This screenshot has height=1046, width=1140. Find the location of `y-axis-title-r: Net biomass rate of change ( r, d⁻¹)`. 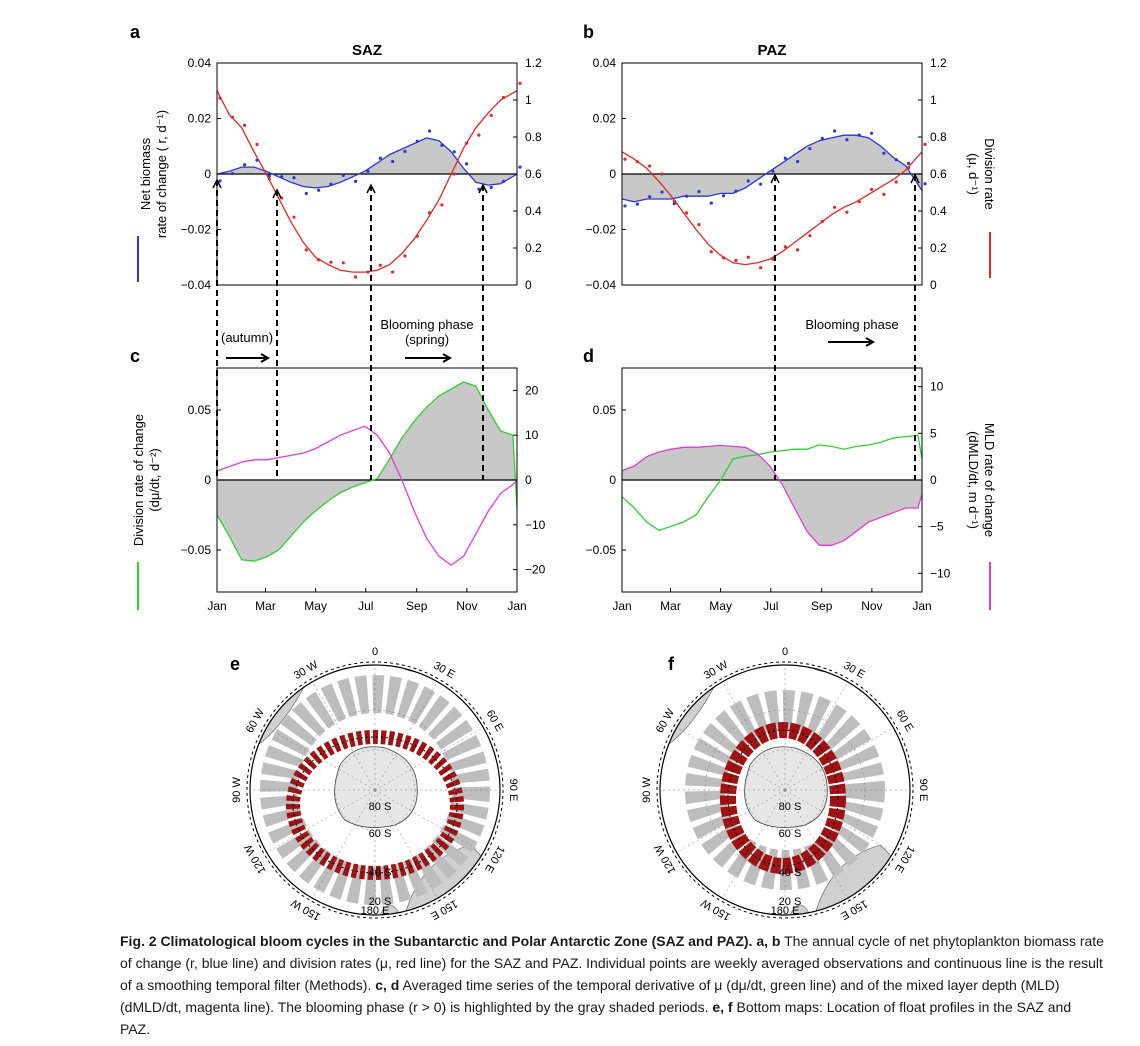

y-axis-title-r: Net biomass rate of change ( r, d⁻¹) is located at coordinates (153, 174).